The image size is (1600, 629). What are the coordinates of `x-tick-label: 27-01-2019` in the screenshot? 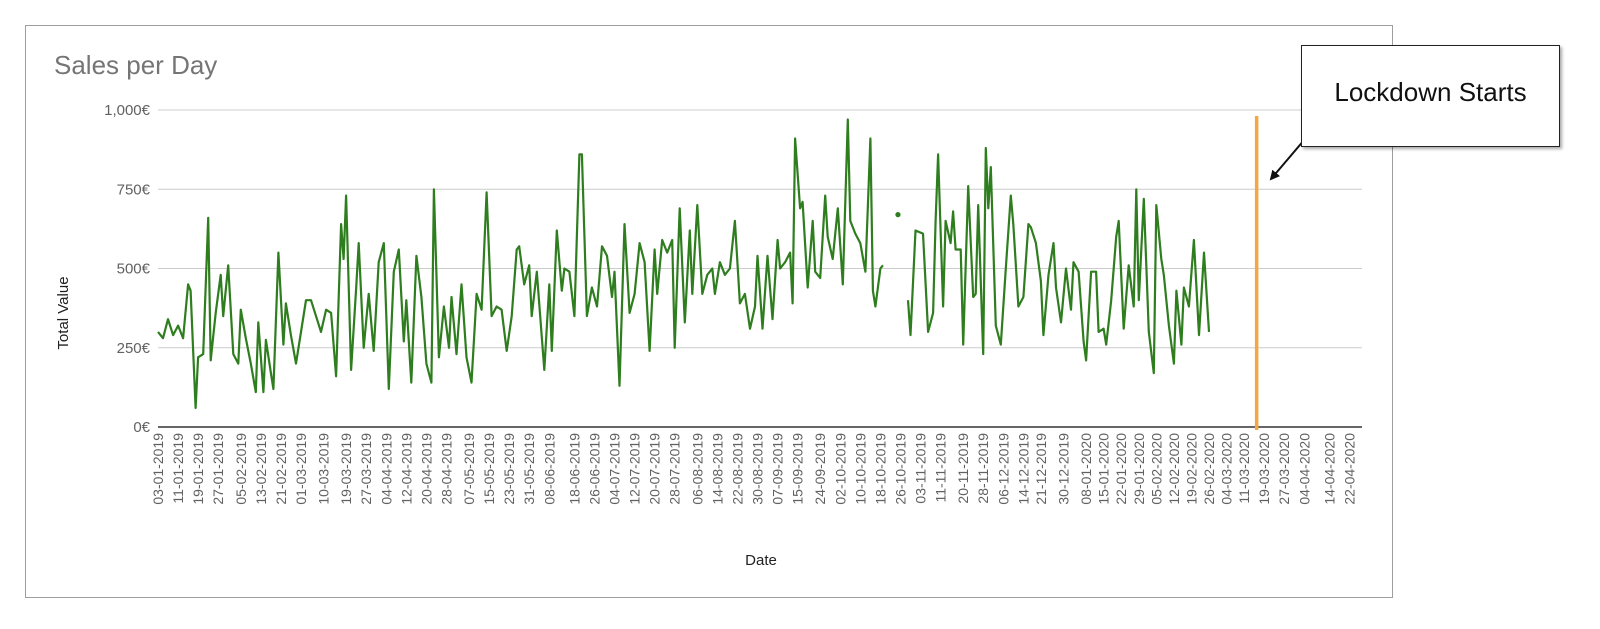 It's located at (218, 469).